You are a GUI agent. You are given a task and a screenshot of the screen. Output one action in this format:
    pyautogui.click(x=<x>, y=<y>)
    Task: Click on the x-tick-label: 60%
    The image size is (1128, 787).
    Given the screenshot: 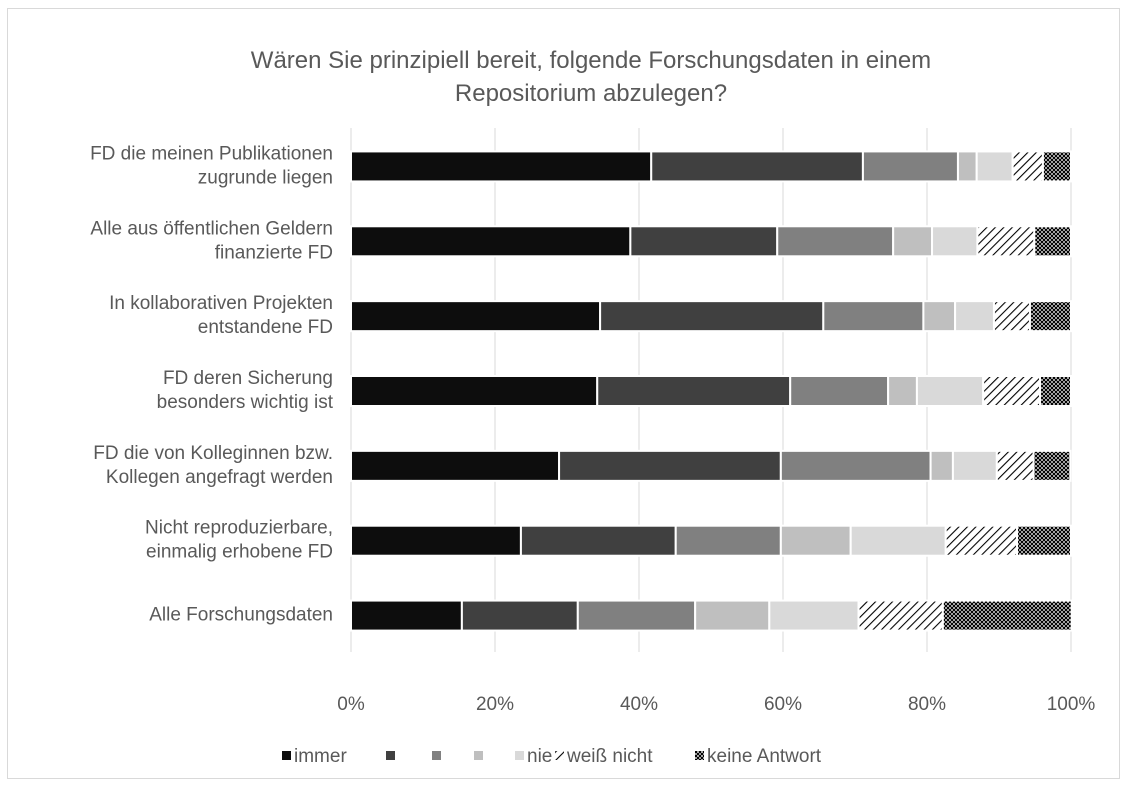 What is the action you would take?
    pyautogui.click(x=783, y=704)
    